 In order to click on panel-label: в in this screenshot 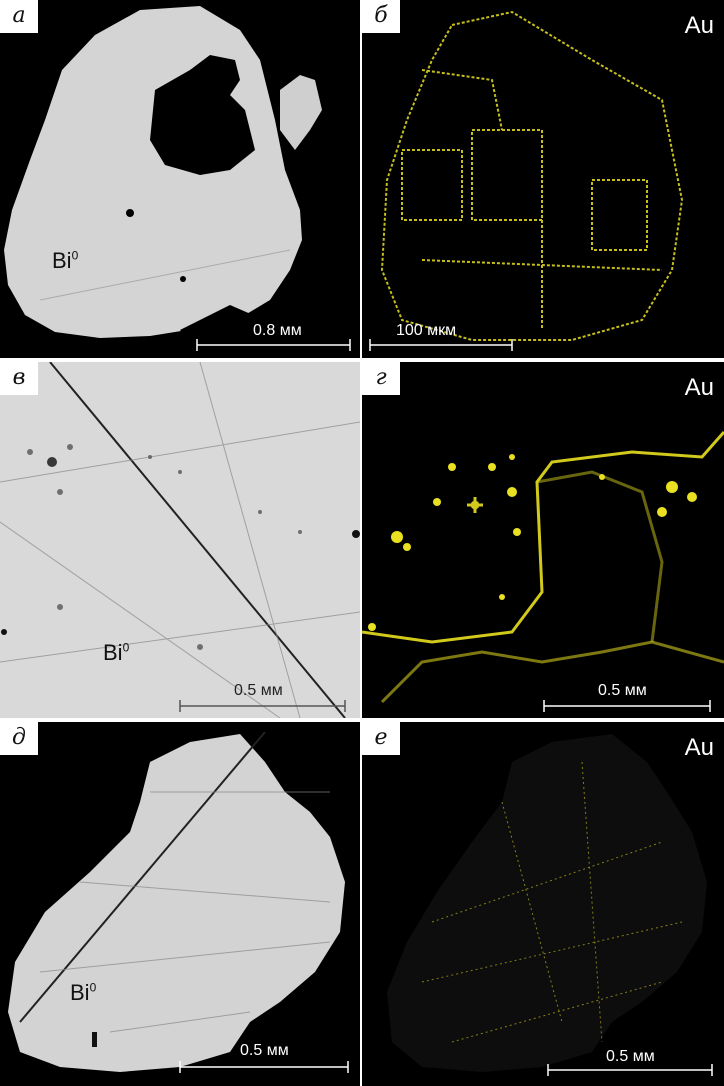, I will do `click(19, 378)`.